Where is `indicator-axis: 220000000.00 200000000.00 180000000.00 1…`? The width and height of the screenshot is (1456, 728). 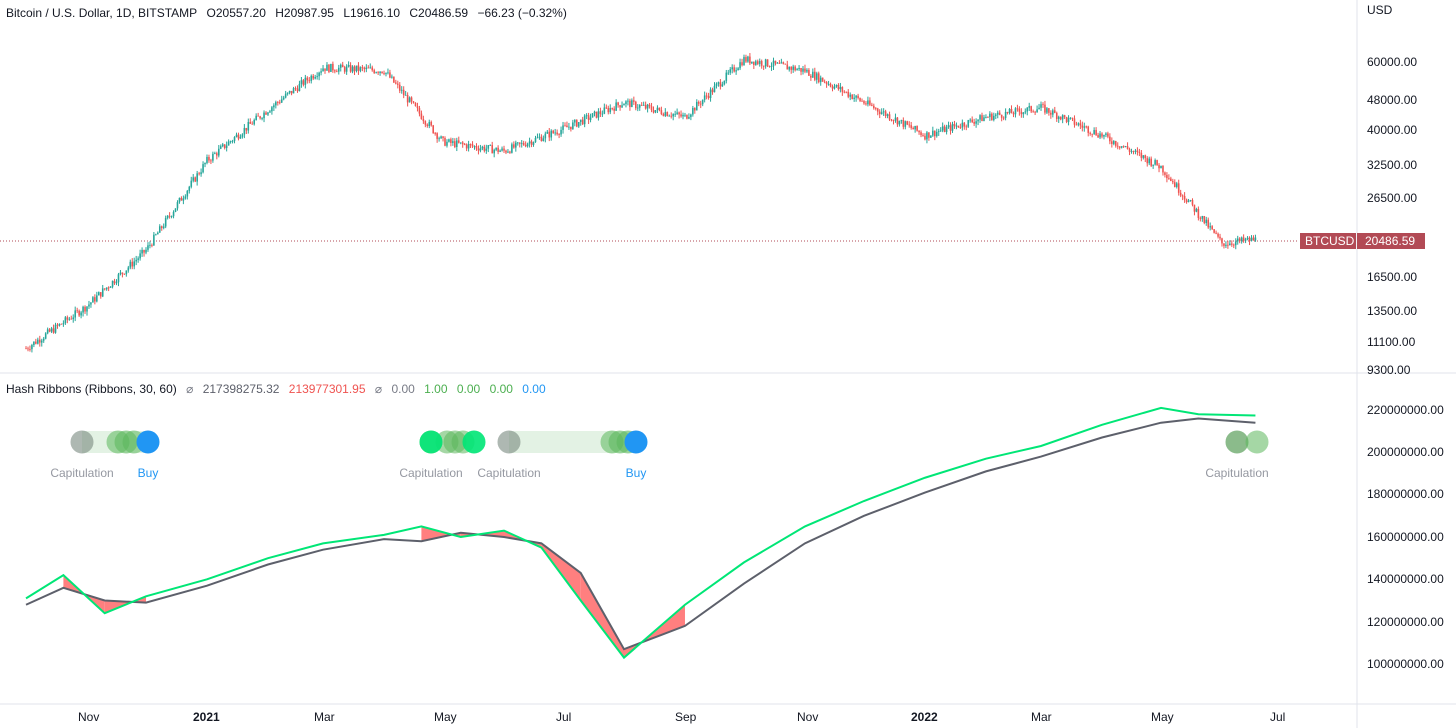 indicator-axis: 220000000.00 200000000.00 180000000.00 1… is located at coordinates (1405, 537).